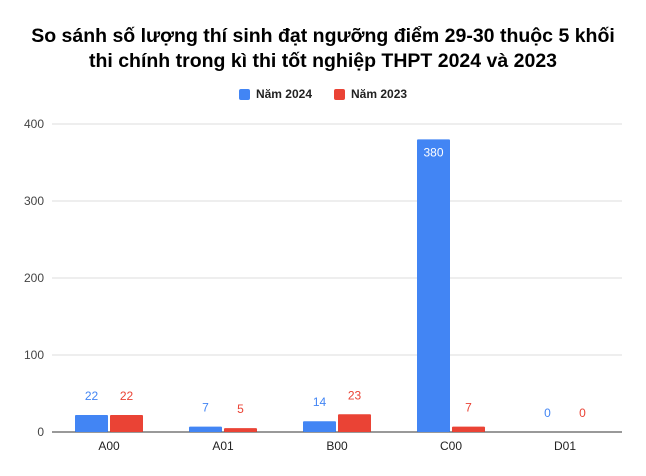  What do you see at coordinates (468, 408) in the screenshot?
I see `data-label-c00-2023: 7` at bounding box center [468, 408].